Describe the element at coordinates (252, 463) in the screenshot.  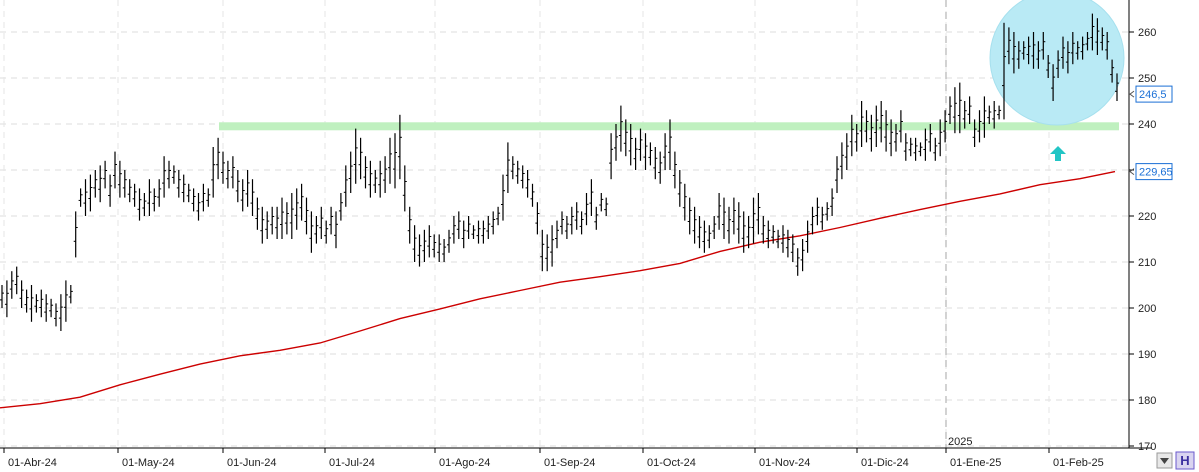
I see `x-tick-label: 01-Jun-24` at that location.